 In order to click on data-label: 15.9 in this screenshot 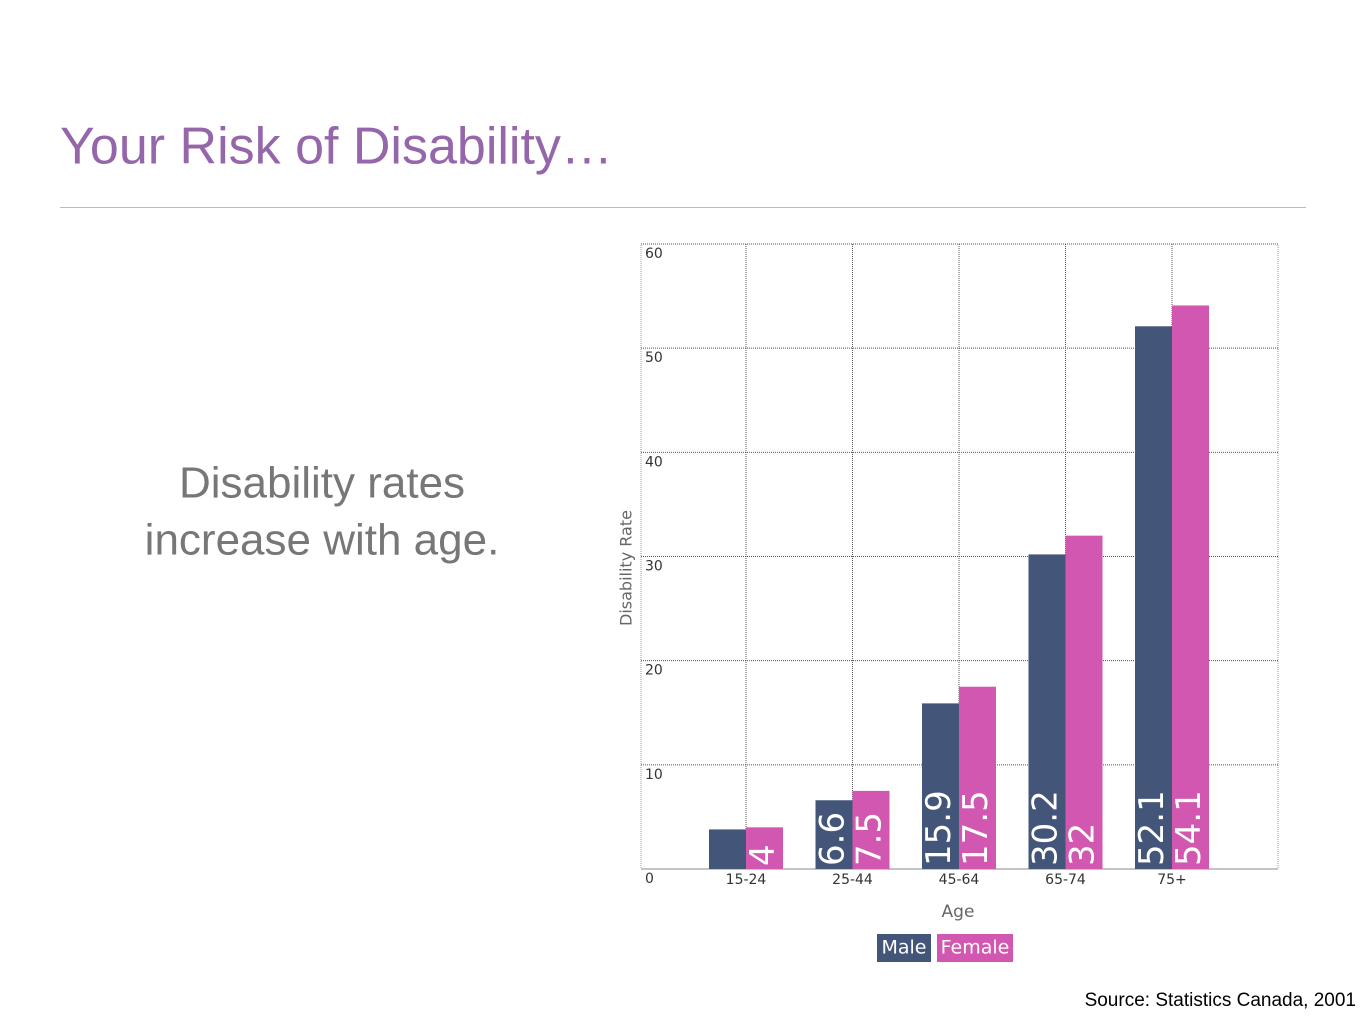, I will do `click(939, 828)`.